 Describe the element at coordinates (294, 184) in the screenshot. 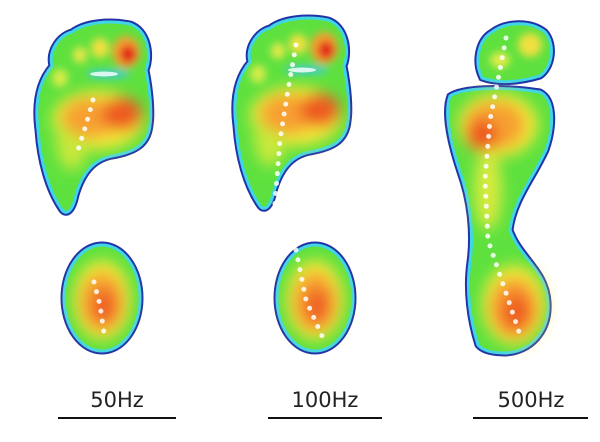

I see `pressure-map-100hz` at that location.